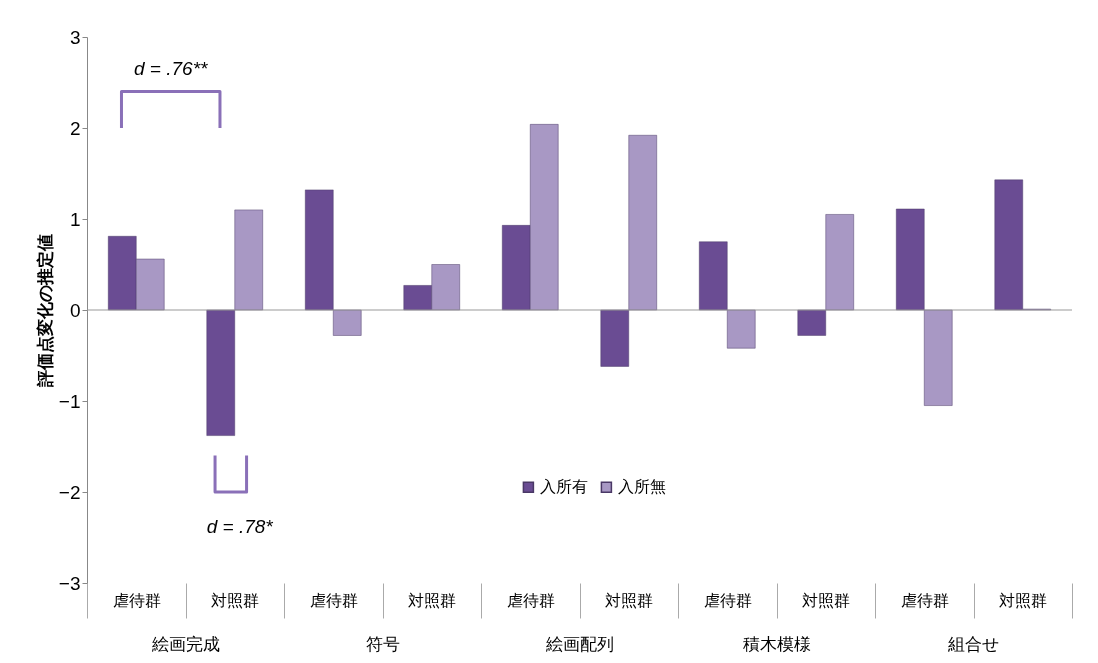 Image resolution: width=1098 pixels, height=663 pixels. What do you see at coordinates (45, 311) in the screenshot?
I see `y-axis-title: 評価点変化の推定値` at bounding box center [45, 311].